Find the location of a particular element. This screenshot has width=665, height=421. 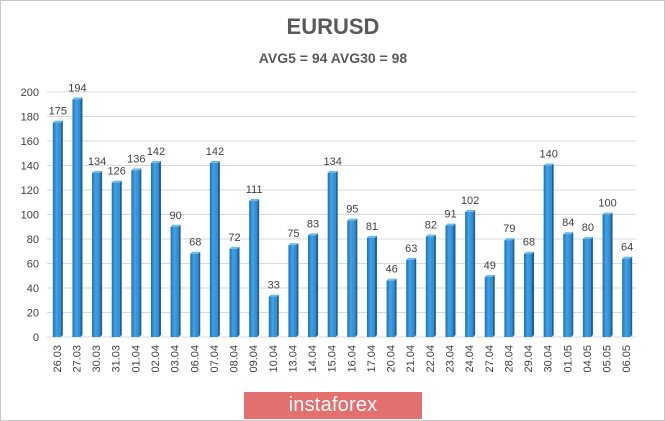

data-label: 111 is located at coordinates (254, 190).